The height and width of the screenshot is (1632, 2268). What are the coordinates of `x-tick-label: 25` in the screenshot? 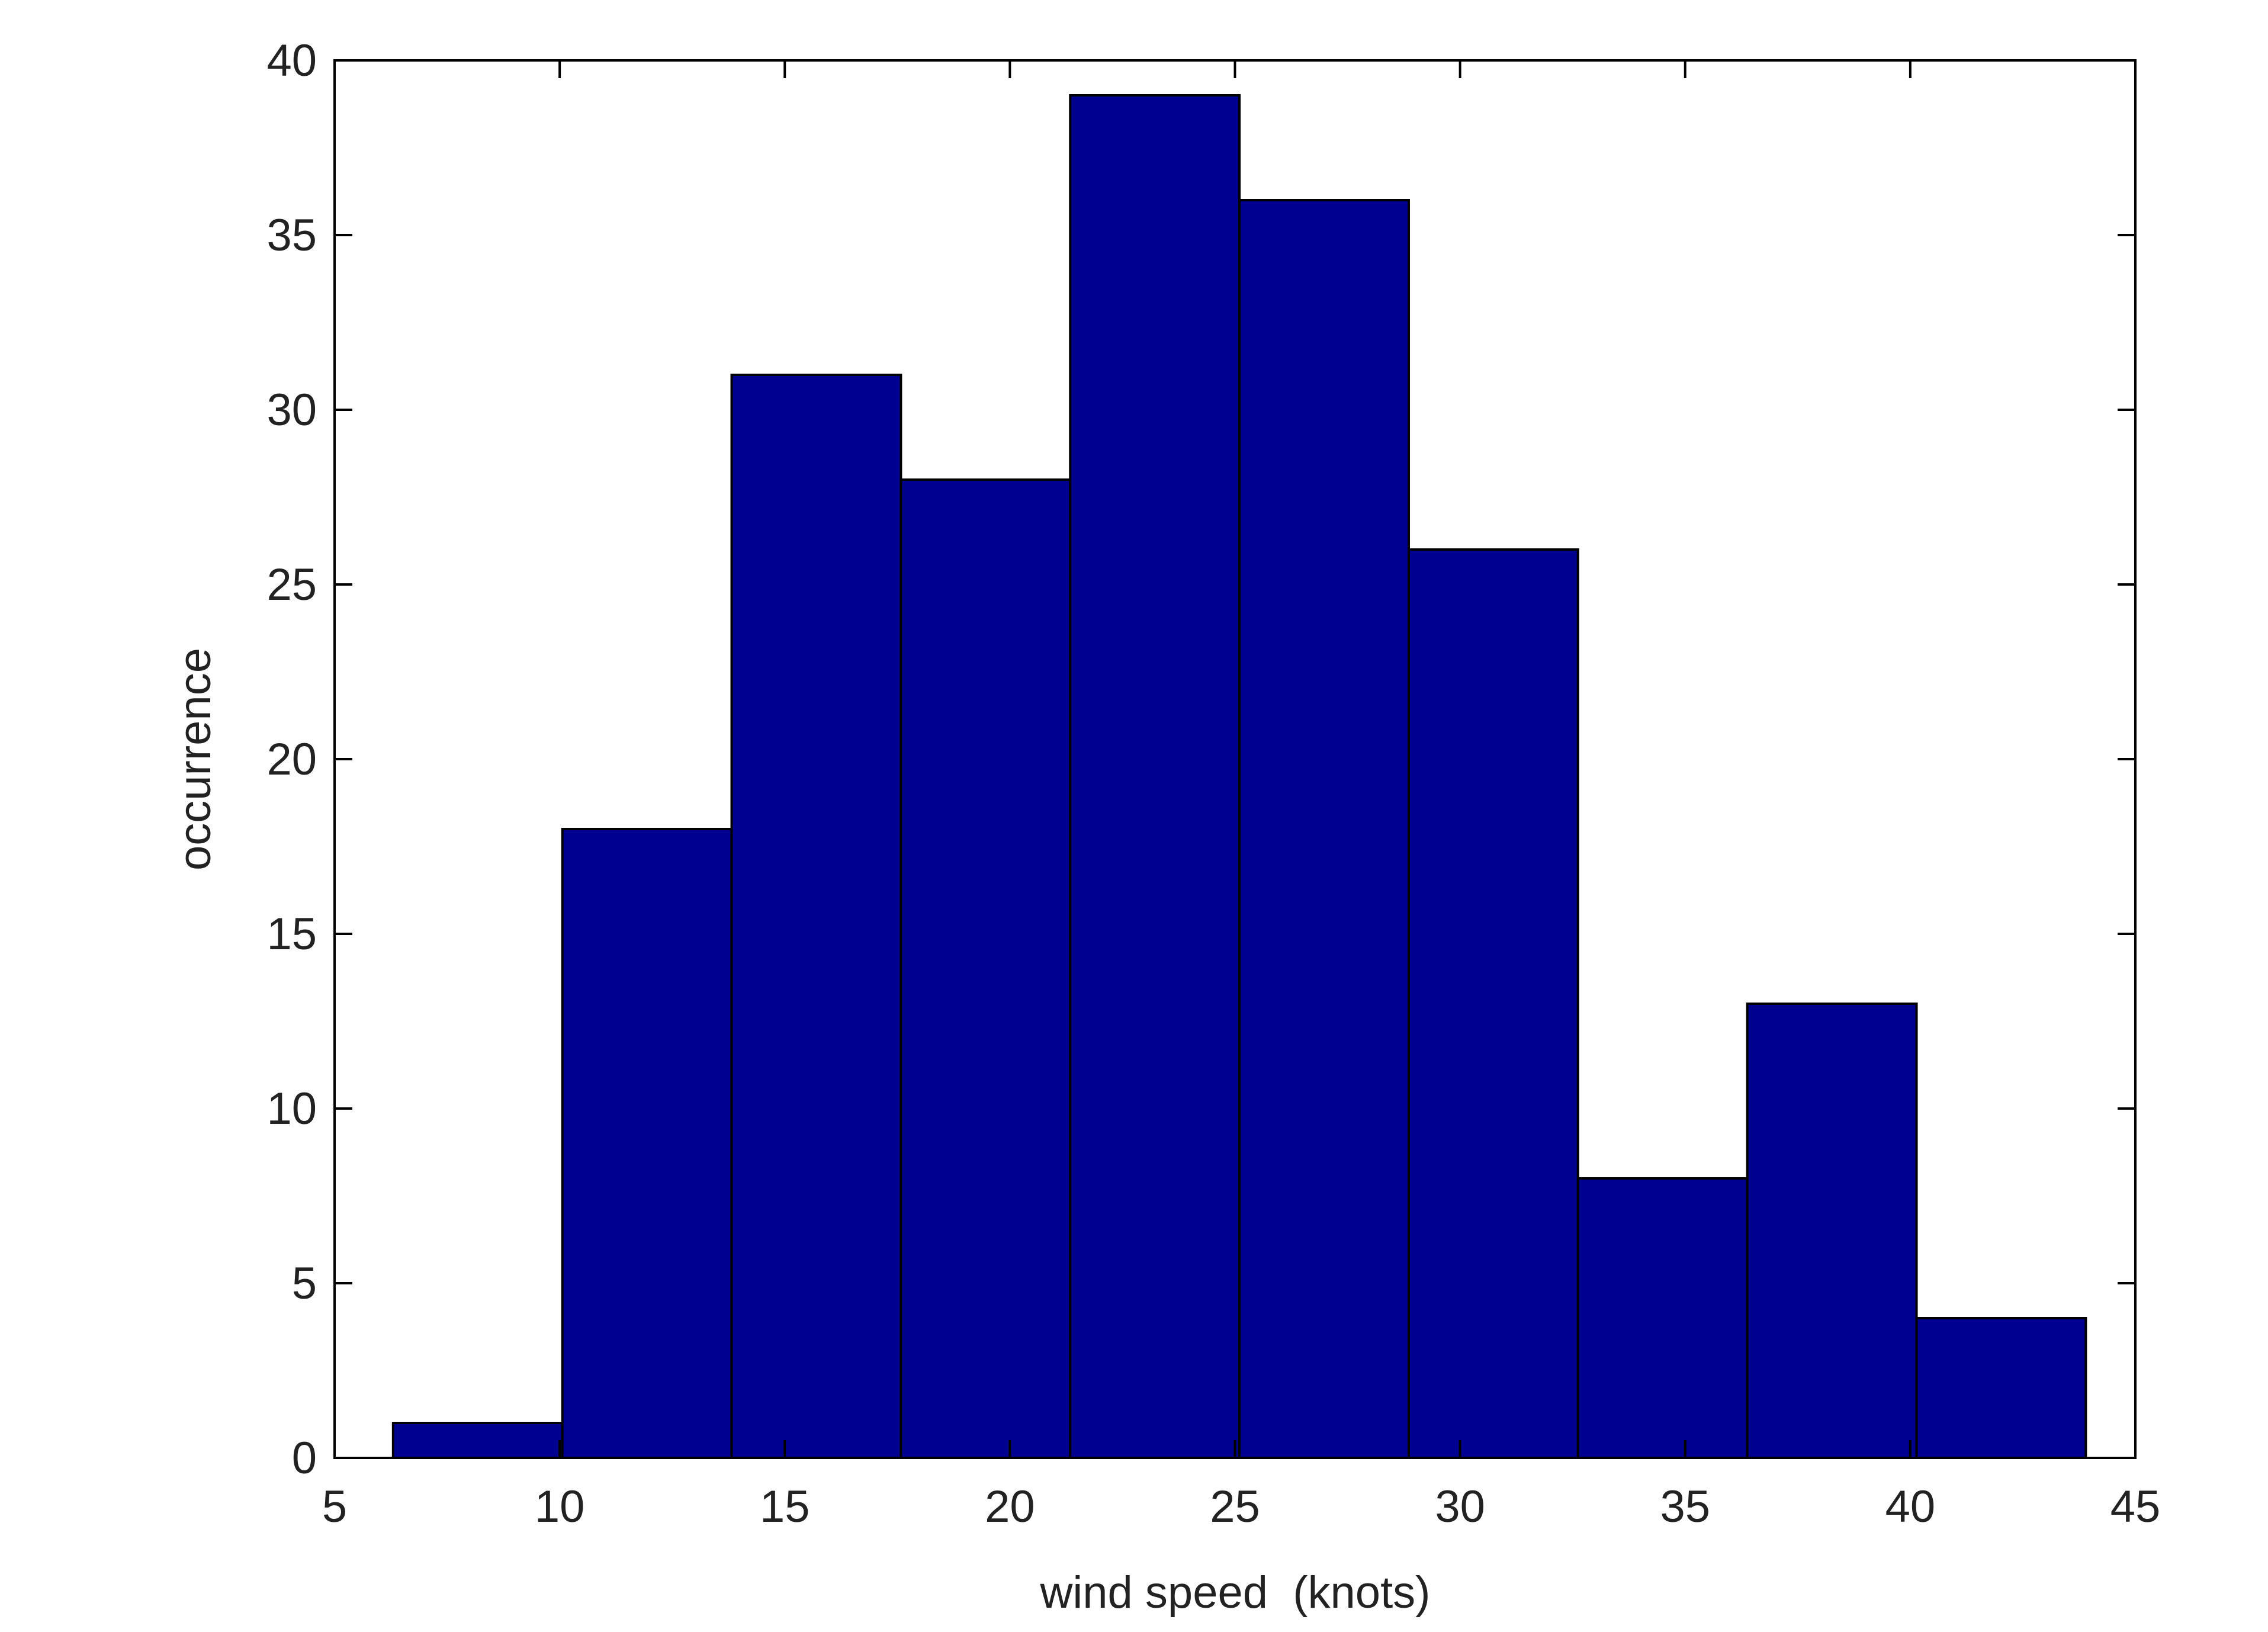 It's located at (1235, 1507).